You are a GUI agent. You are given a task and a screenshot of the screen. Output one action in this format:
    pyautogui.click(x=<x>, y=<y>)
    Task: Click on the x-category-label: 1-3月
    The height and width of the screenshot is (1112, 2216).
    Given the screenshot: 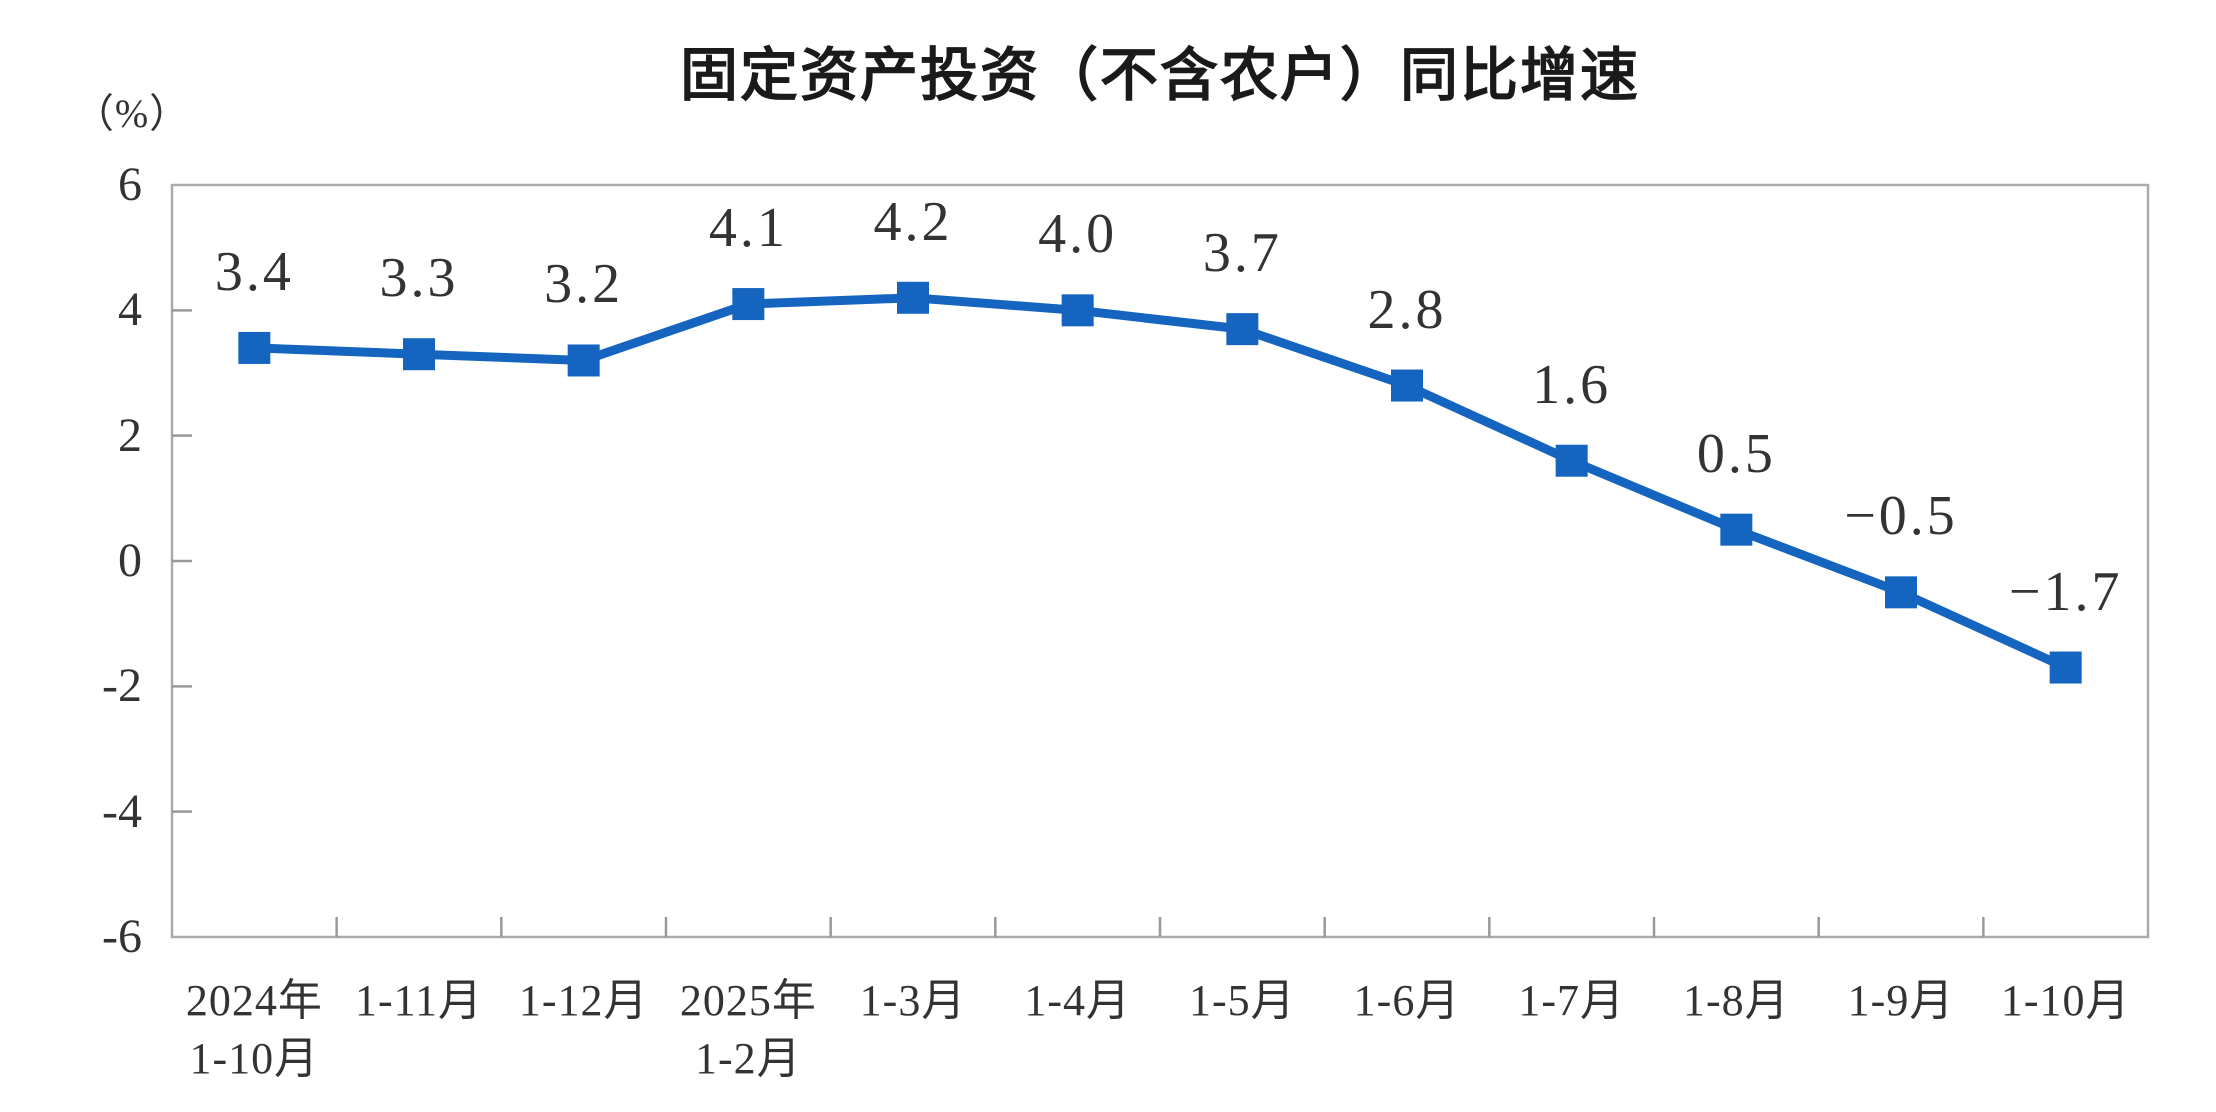 What is the action you would take?
    pyautogui.click(x=913, y=1000)
    